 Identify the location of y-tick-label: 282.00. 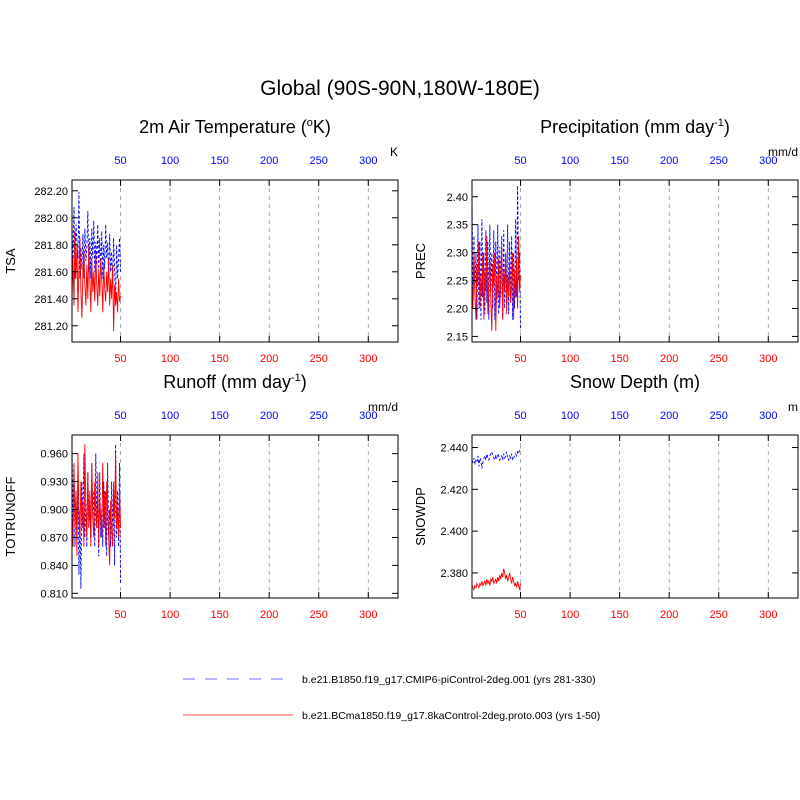
(51, 219).